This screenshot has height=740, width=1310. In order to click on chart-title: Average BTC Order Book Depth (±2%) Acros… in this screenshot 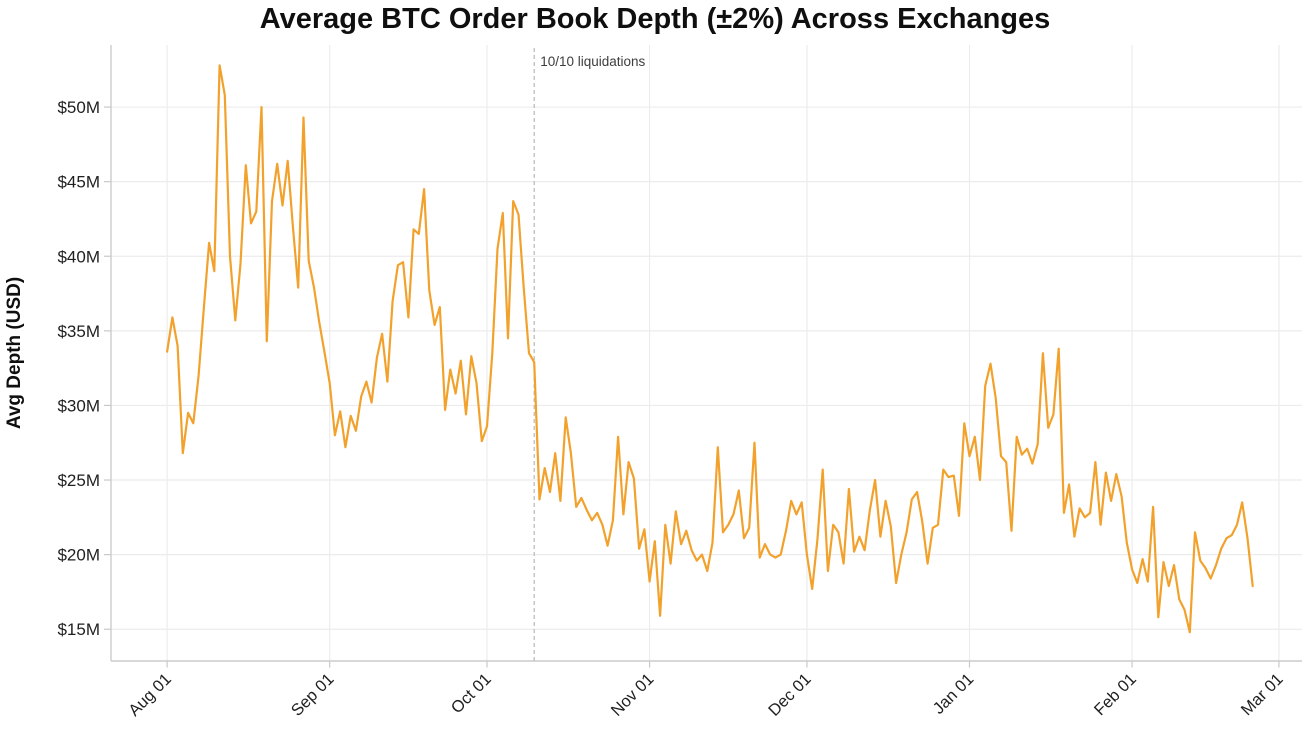, I will do `click(655, 19)`.